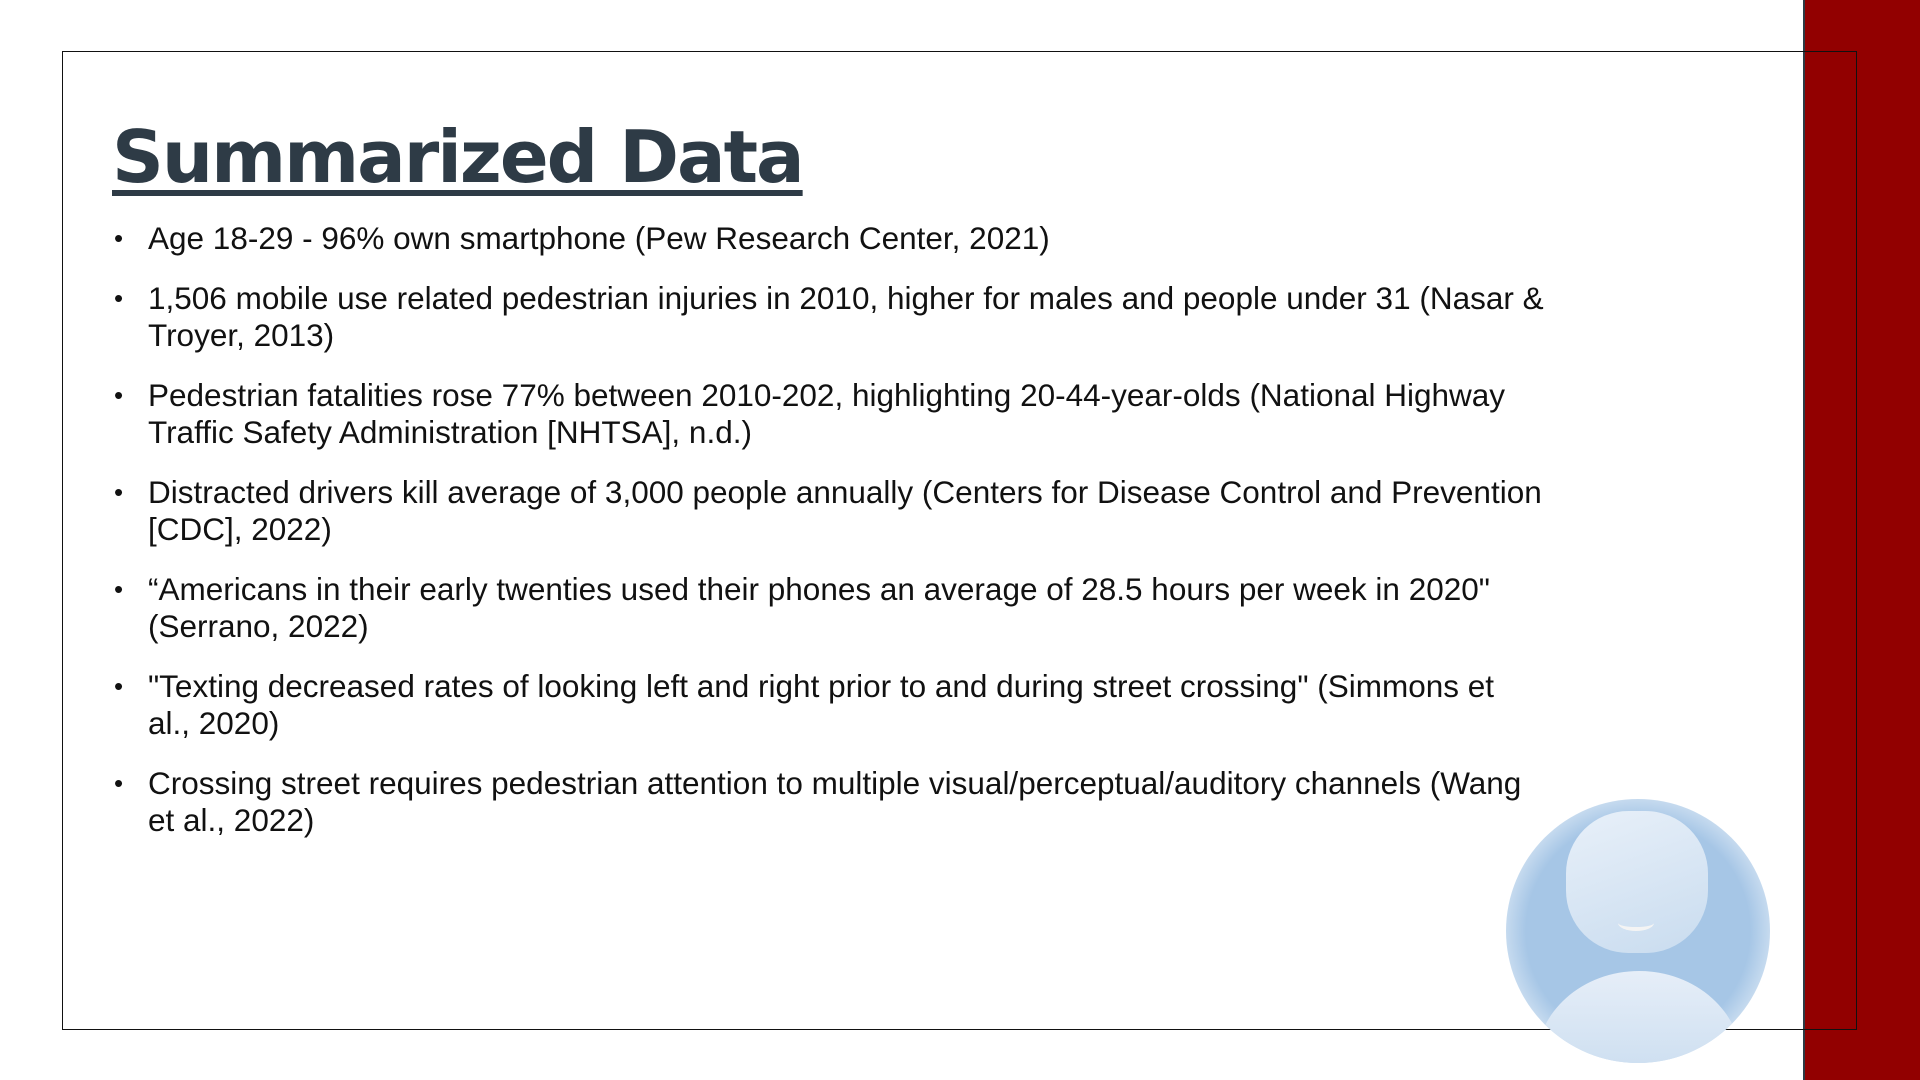  I want to click on slide-title: Summarized Data, so click(458, 157).